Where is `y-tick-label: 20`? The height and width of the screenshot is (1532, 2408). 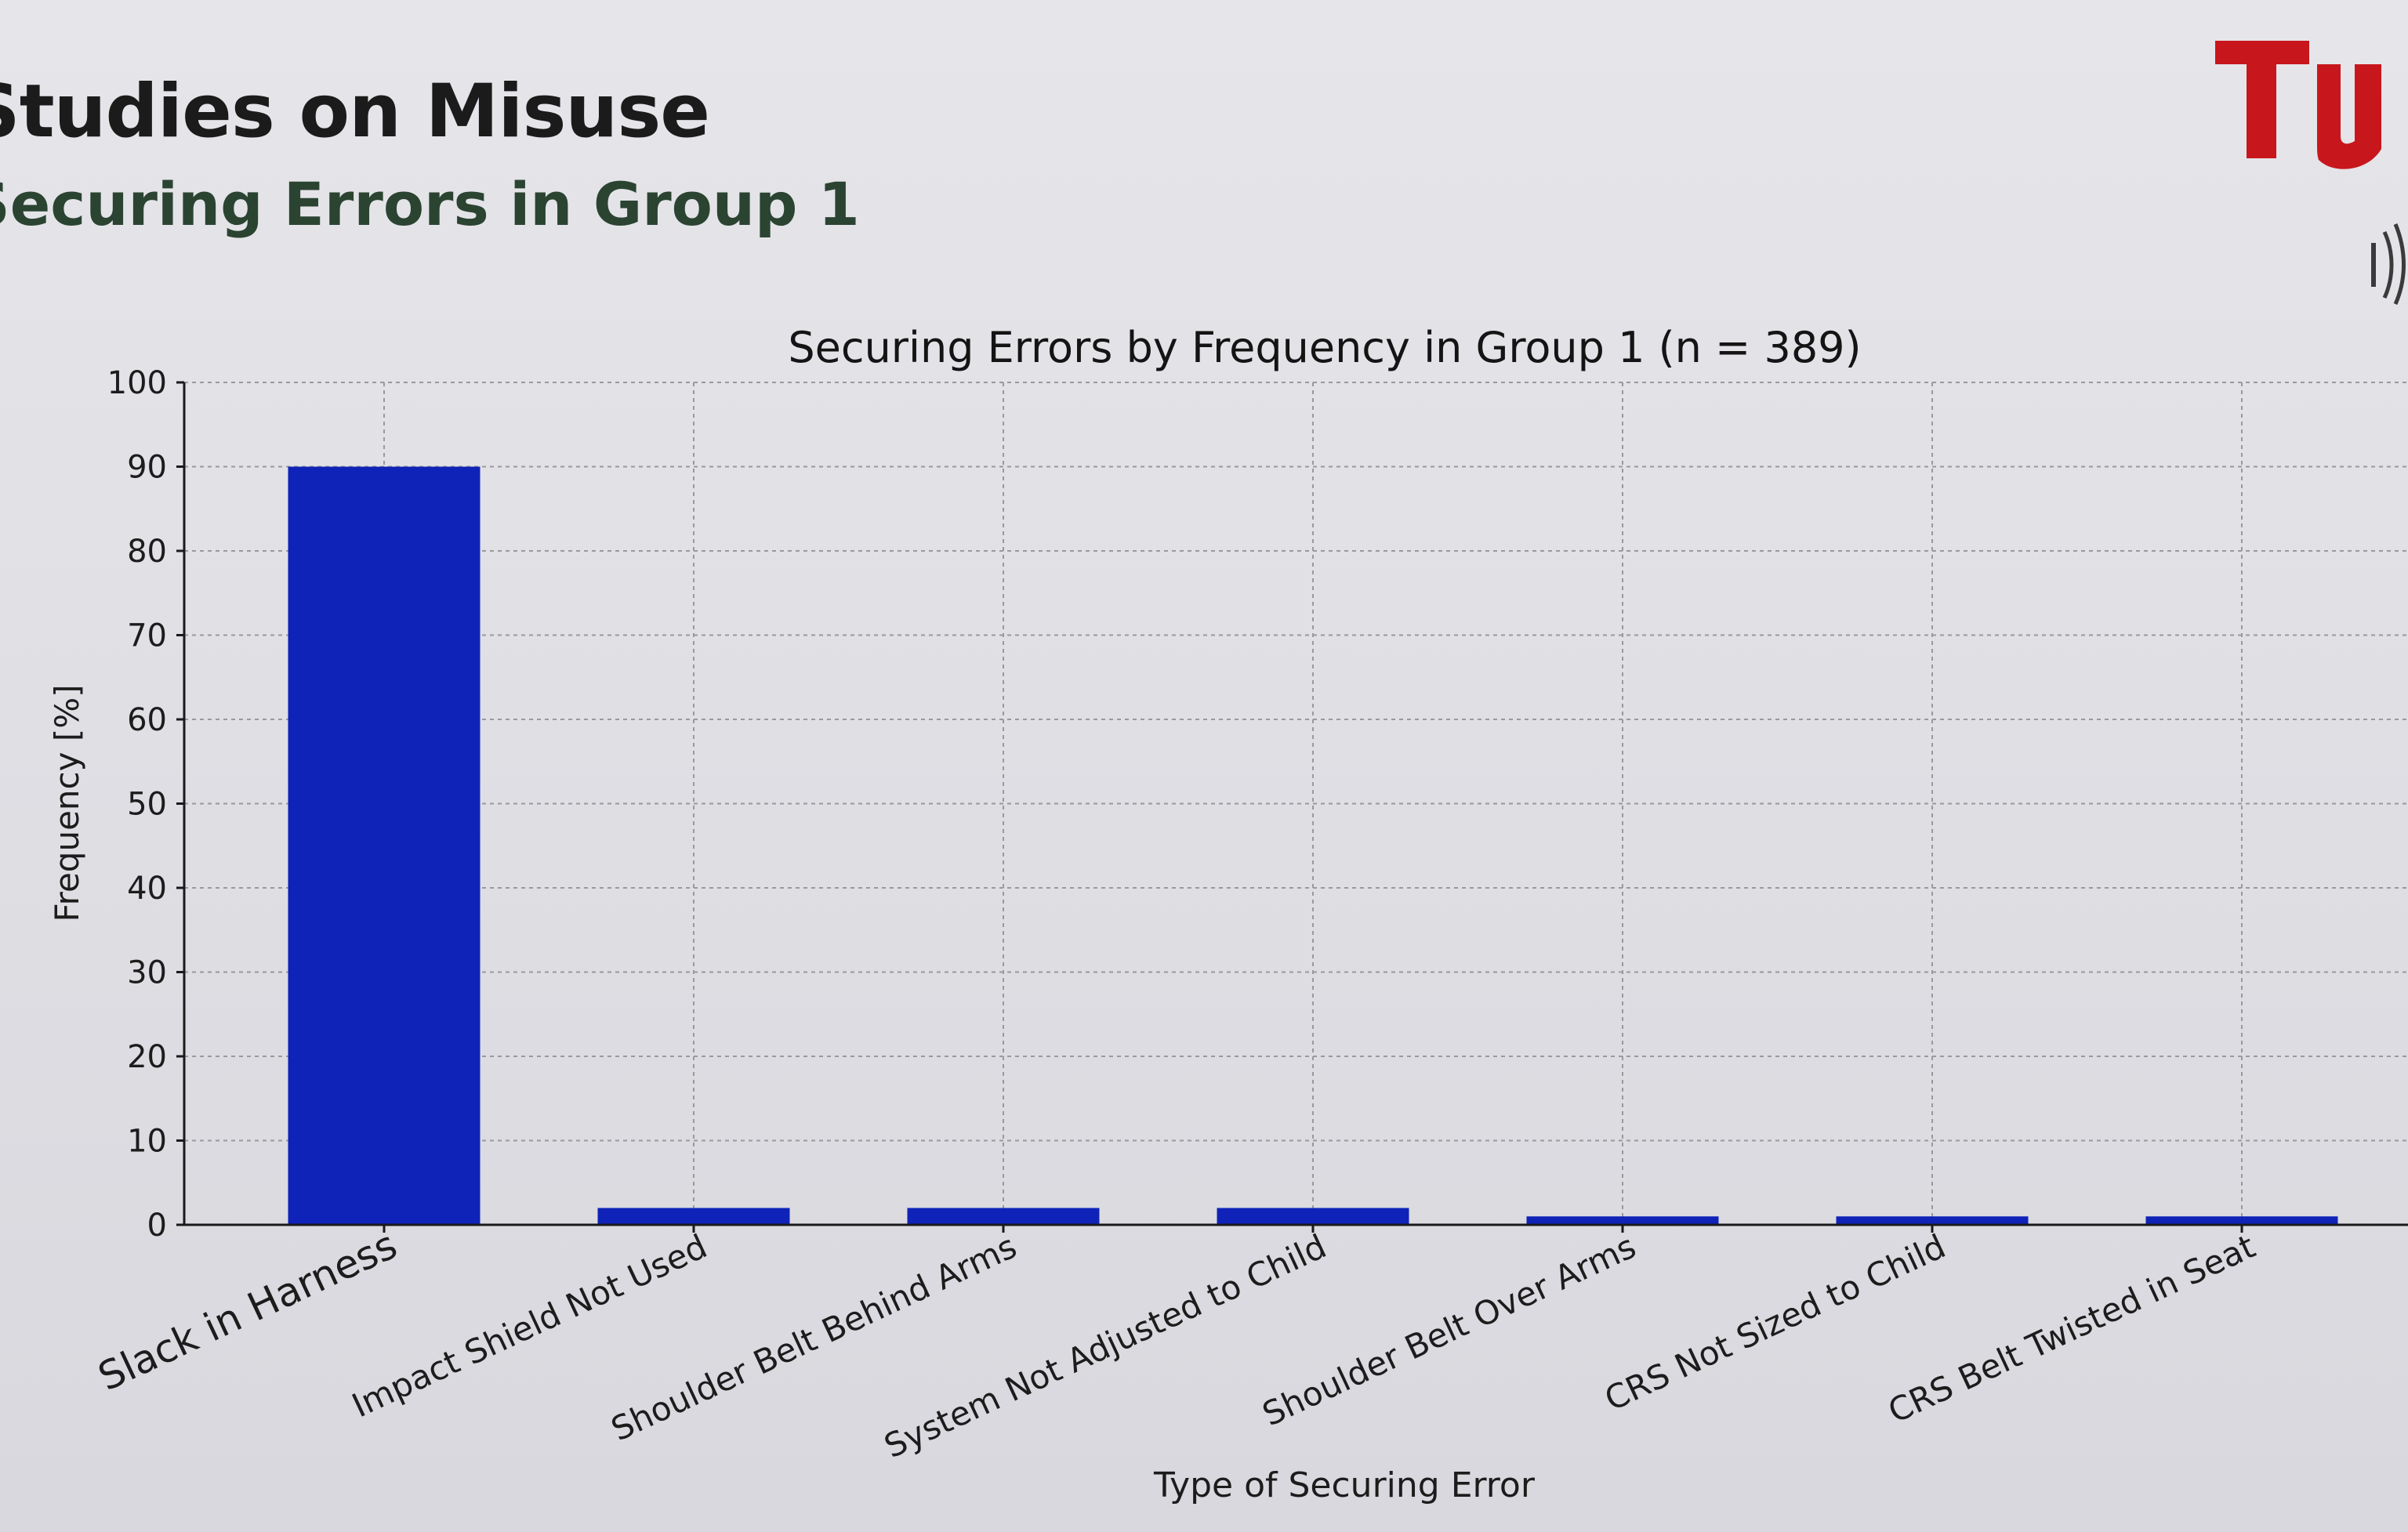
y-tick-label: 20 is located at coordinates (147, 1057).